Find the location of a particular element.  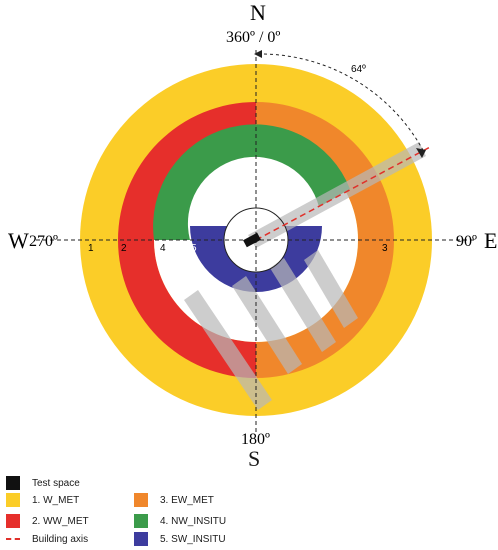

ring-number-2: 2 is located at coordinates (124, 248).